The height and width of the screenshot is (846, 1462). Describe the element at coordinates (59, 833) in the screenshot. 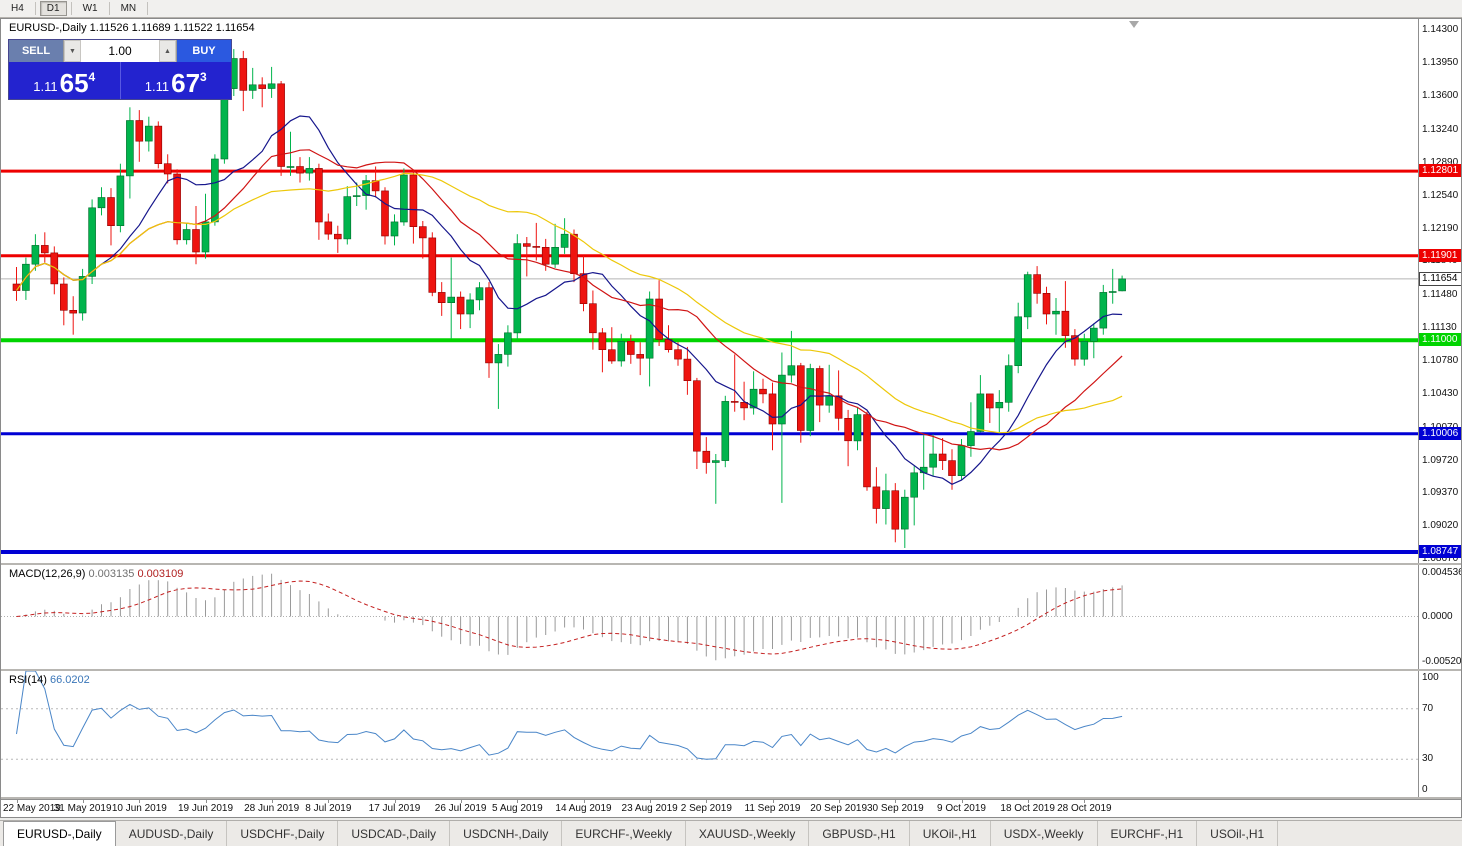

I see `chart-tab-eurusd-daily: EURUSD-,Daily` at that location.